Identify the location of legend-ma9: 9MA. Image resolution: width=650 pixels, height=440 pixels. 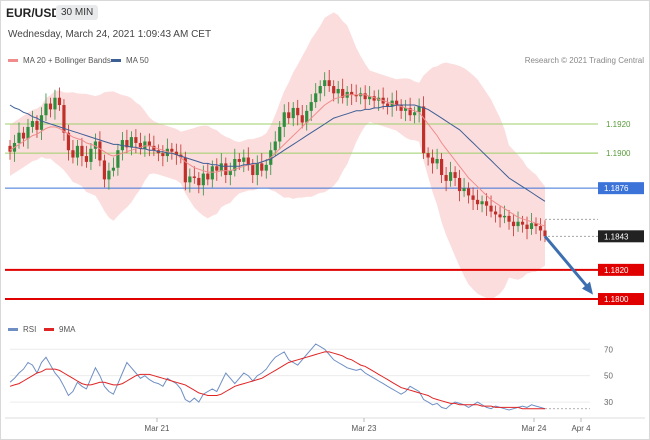
(59, 329).